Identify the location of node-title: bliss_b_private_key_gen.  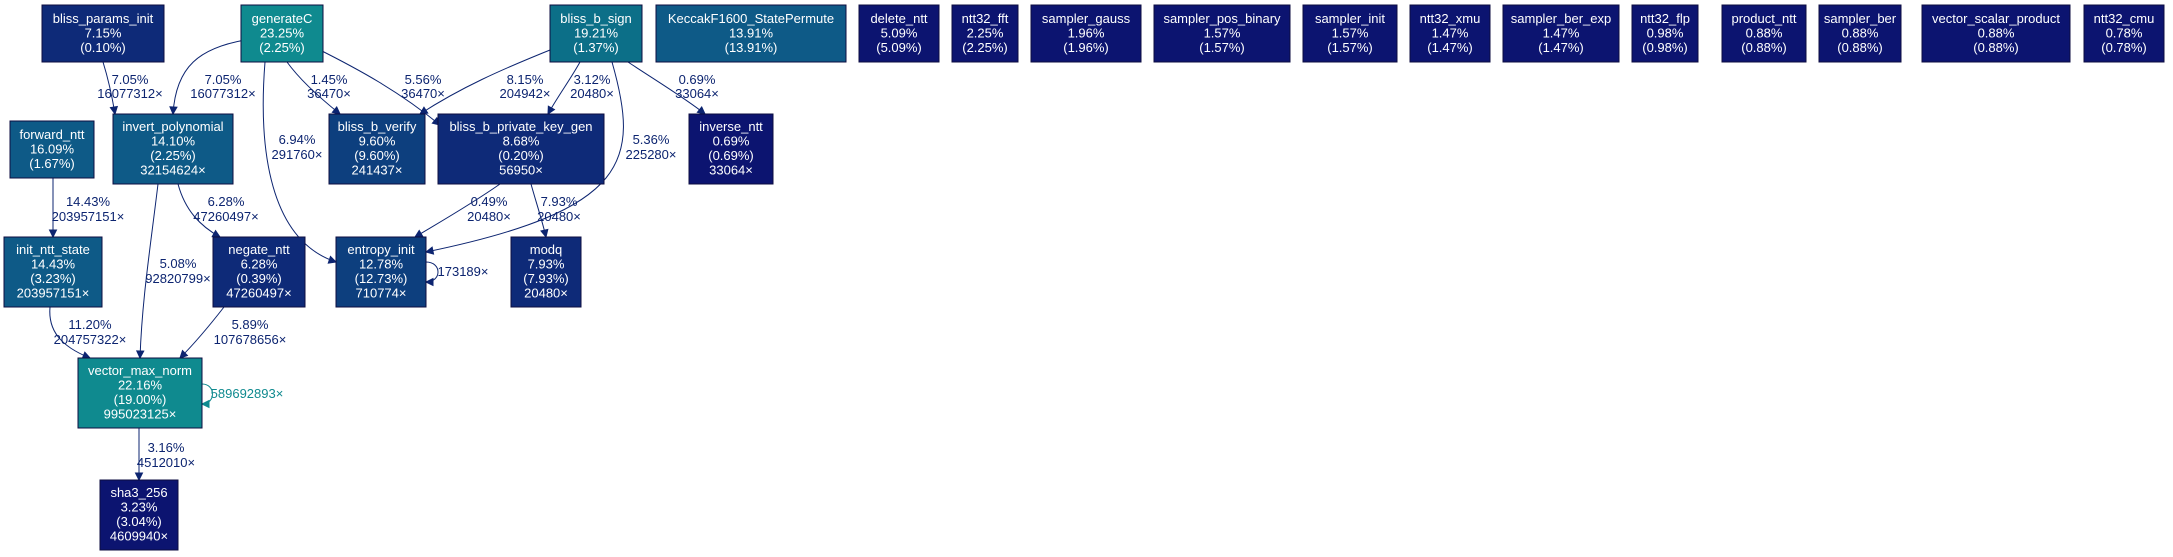
(520, 126).